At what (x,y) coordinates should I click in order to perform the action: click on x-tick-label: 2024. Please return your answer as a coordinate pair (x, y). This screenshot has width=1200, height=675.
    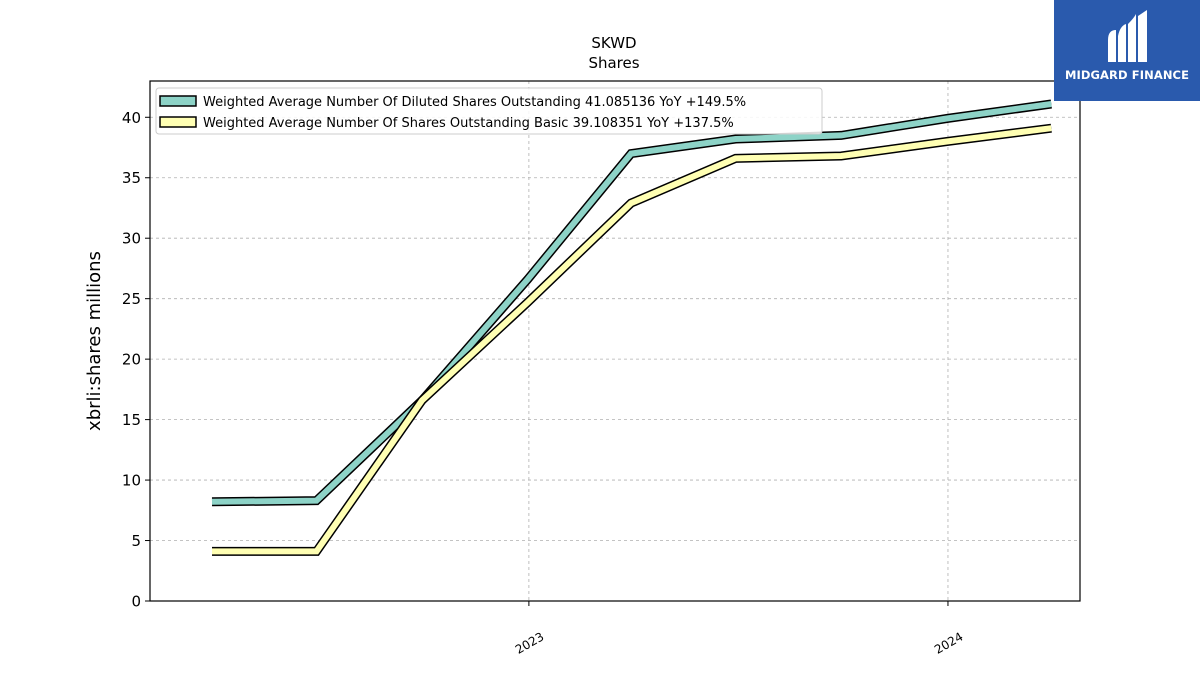
    Looking at the image, I should click on (948, 642).